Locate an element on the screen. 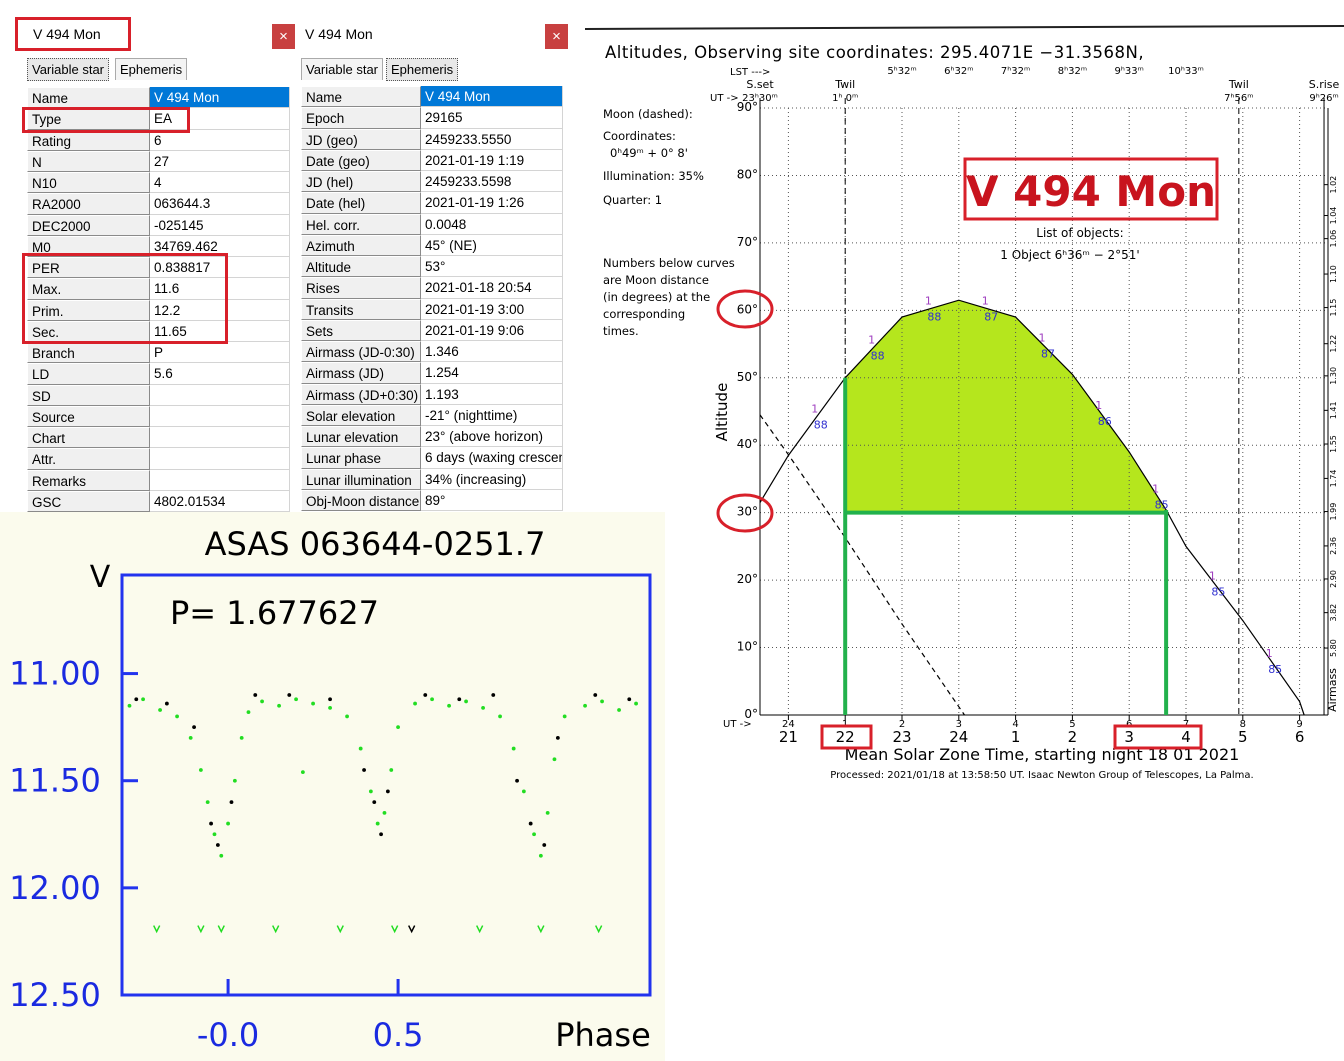 This screenshot has width=1344, height=1061. table-row: Type EA is located at coordinates (158, 119).